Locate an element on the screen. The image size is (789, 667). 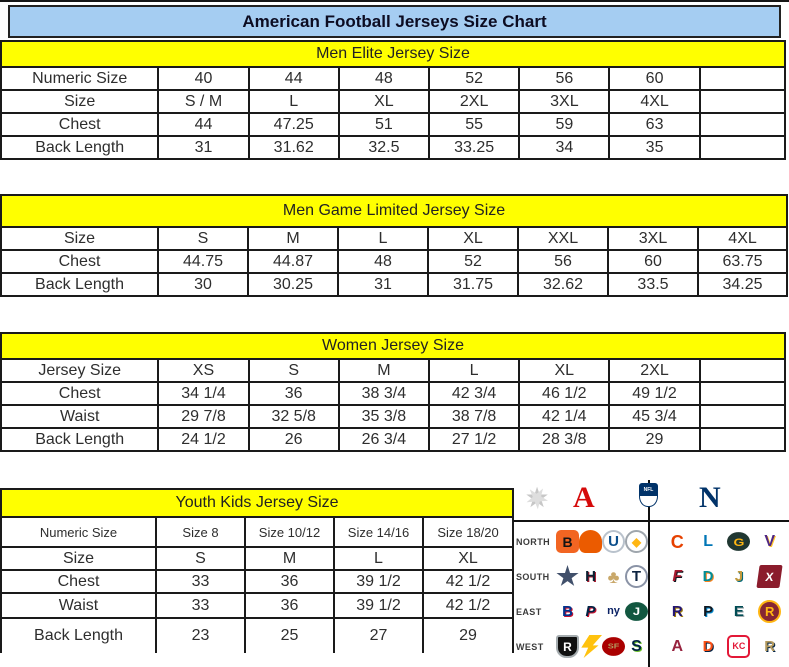
size-value: 52 is located at coordinates (474, 78).